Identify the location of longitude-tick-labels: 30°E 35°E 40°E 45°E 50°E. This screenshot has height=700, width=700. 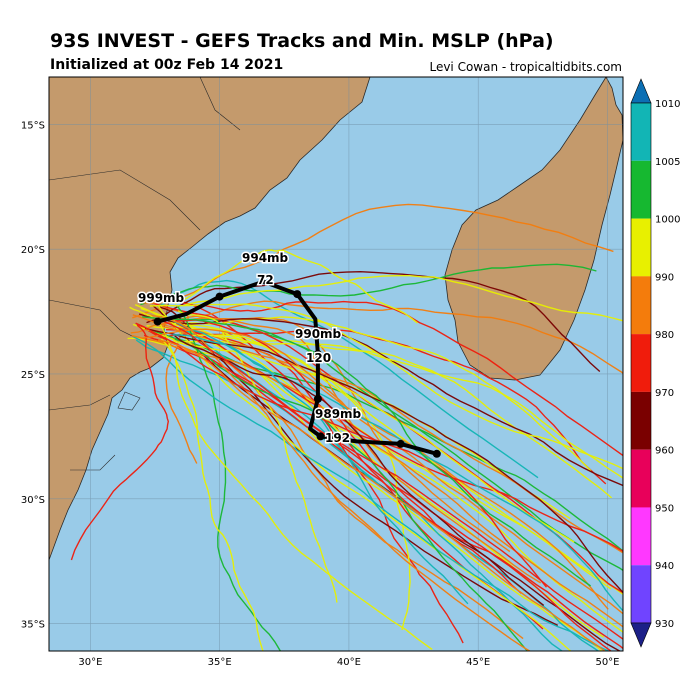
(348, 662).